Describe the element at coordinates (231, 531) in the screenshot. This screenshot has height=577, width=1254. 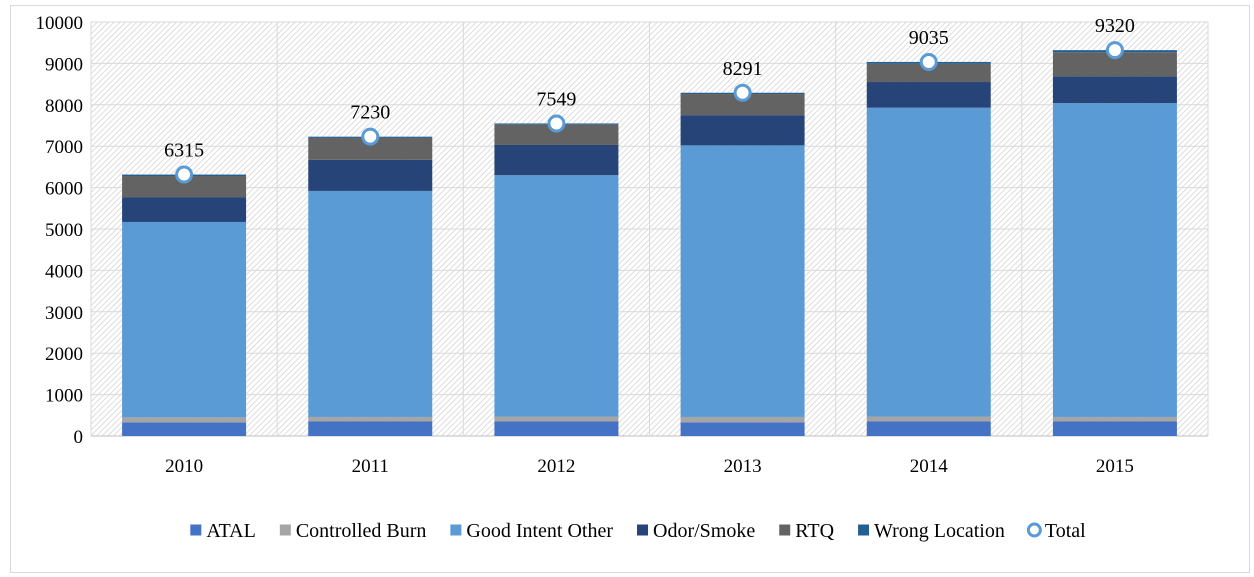
I see `legend-label: ATAL` at that location.